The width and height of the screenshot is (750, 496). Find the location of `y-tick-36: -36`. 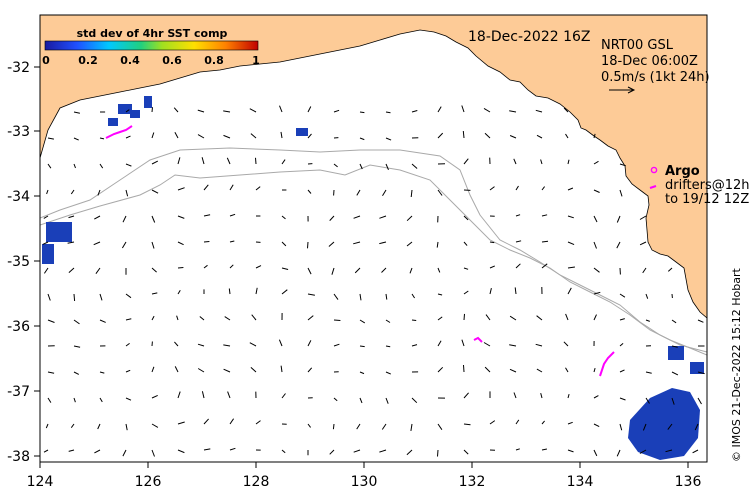

y-tick-36: -36 is located at coordinates (18, 327).